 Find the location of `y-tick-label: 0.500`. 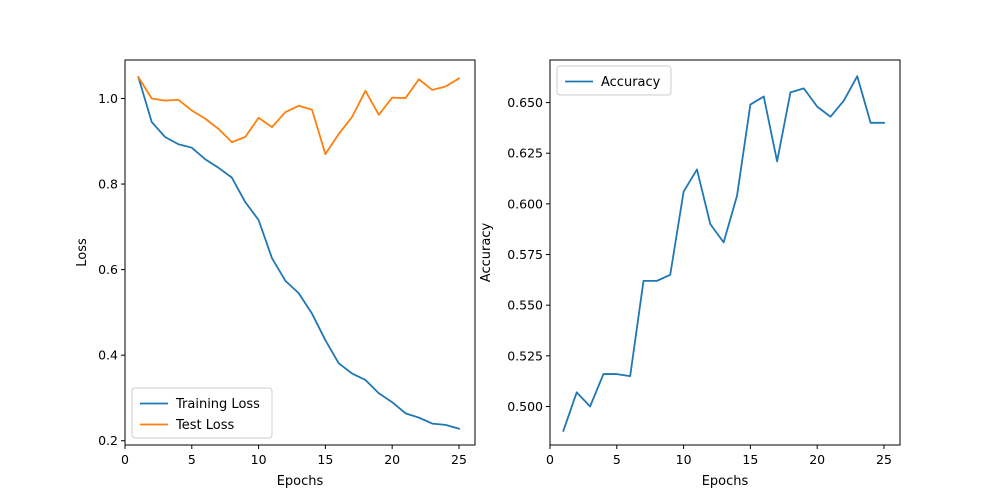

y-tick-label: 0.500 is located at coordinates (525, 406).